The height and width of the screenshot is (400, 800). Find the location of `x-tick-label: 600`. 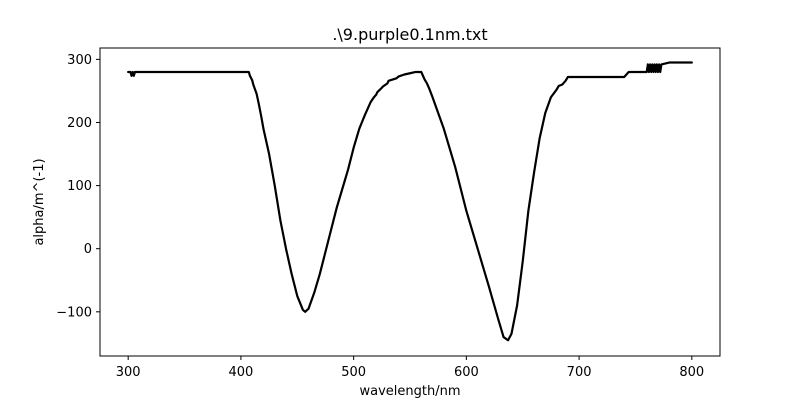

x-tick-label: 600 is located at coordinates (466, 372).